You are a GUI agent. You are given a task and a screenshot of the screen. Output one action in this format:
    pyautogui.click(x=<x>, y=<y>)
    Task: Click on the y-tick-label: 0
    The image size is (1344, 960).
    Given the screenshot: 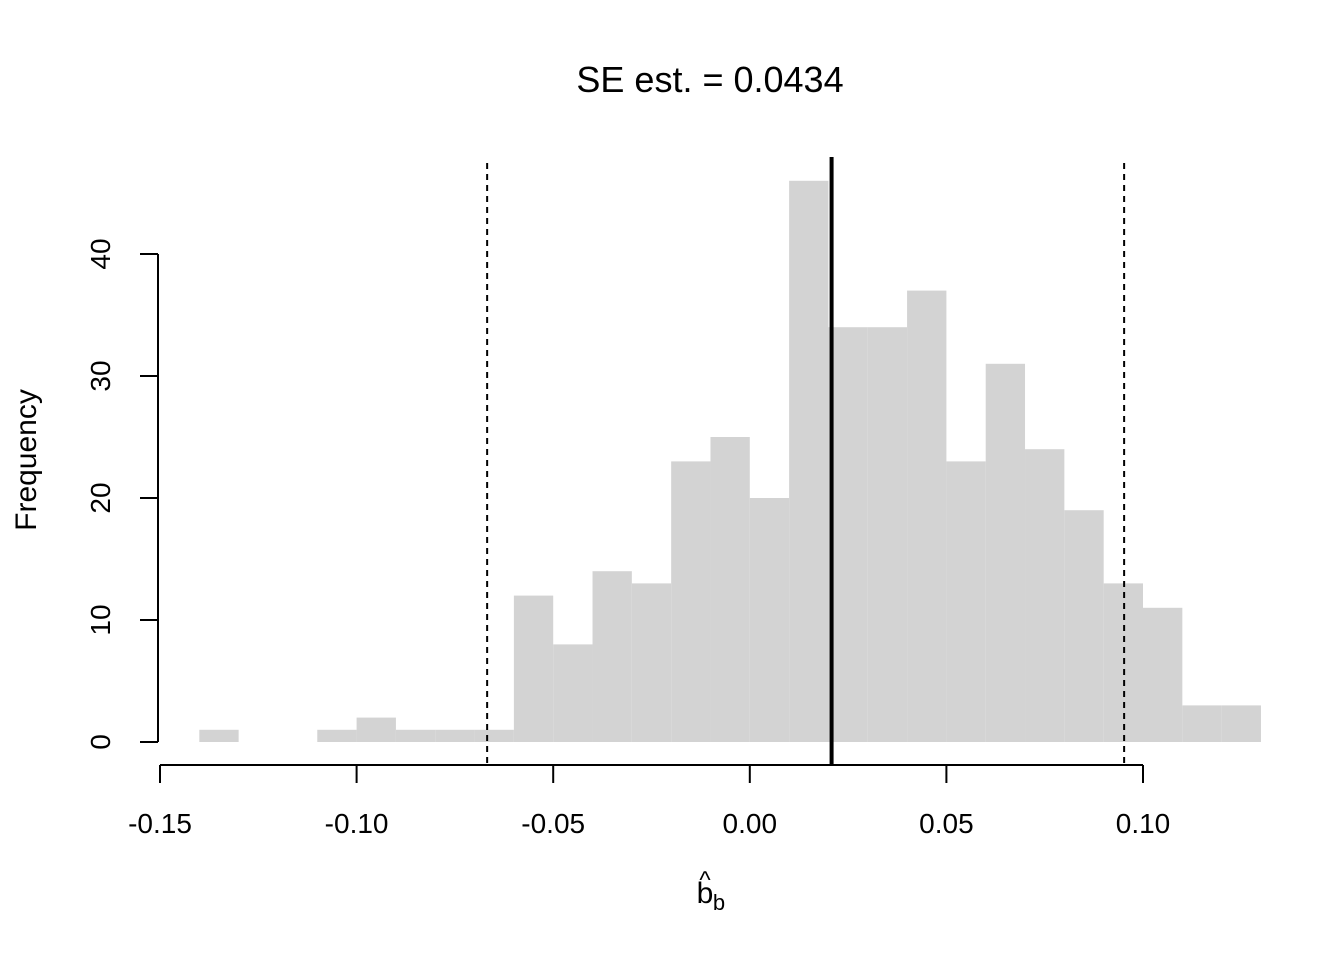 What is the action you would take?
    pyautogui.click(x=100, y=742)
    